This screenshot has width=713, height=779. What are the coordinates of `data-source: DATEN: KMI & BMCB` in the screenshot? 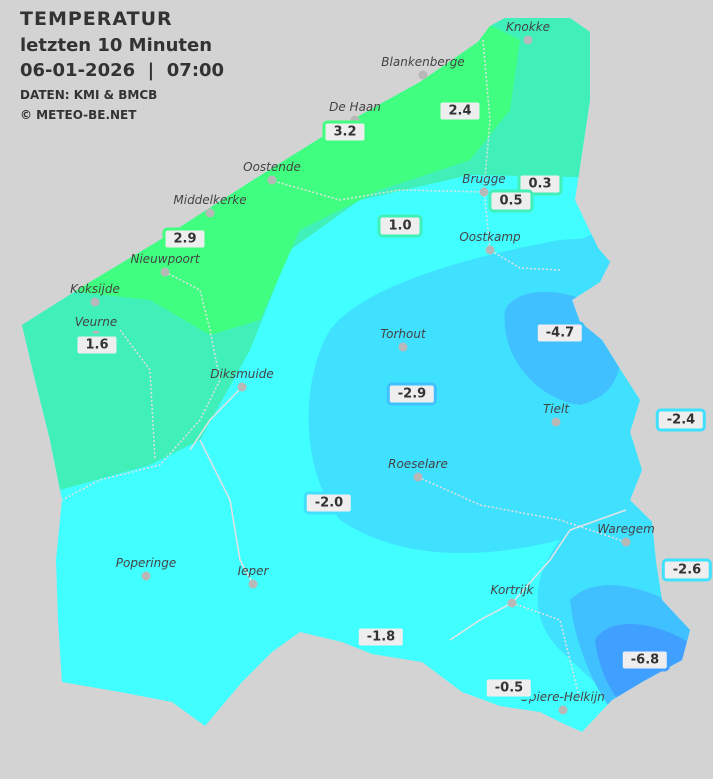 It's located at (89, 95).